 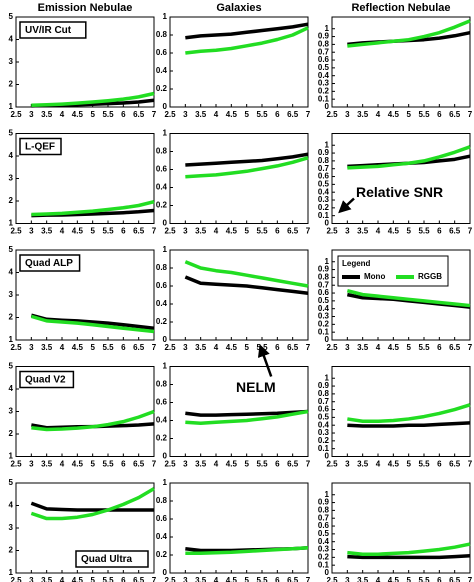 What do you see at coordinates (256, 387) in the screenshot?
I see `annotation: NELM` at bounding box center [256, 387].